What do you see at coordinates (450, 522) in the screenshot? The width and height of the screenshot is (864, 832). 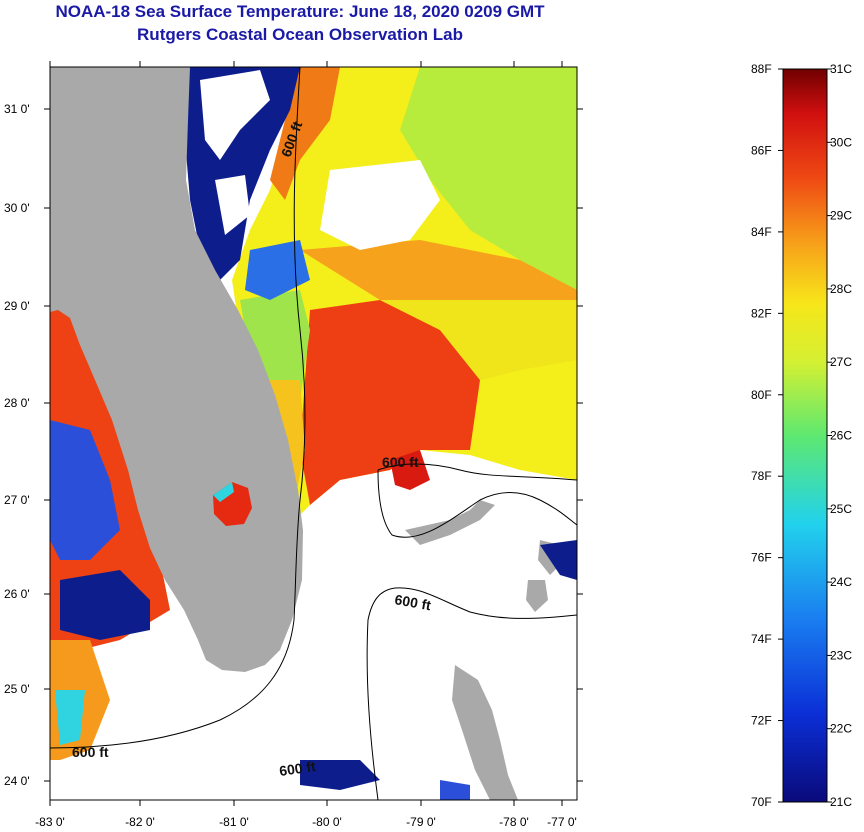 I see `grand-bahama-island` at bounding box center [450, 522].